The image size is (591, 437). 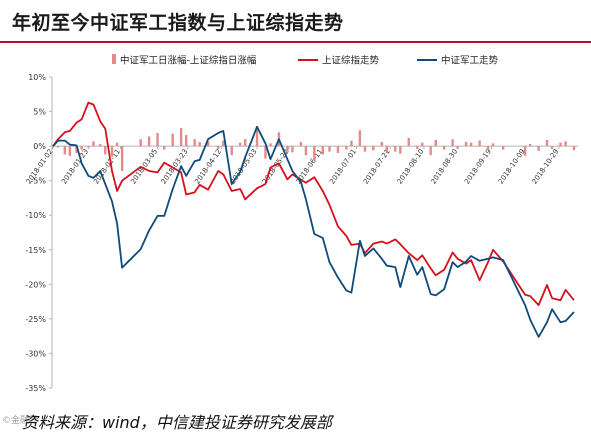 I want to click on y-tick-label: -20%, so click(x=35, y=284).